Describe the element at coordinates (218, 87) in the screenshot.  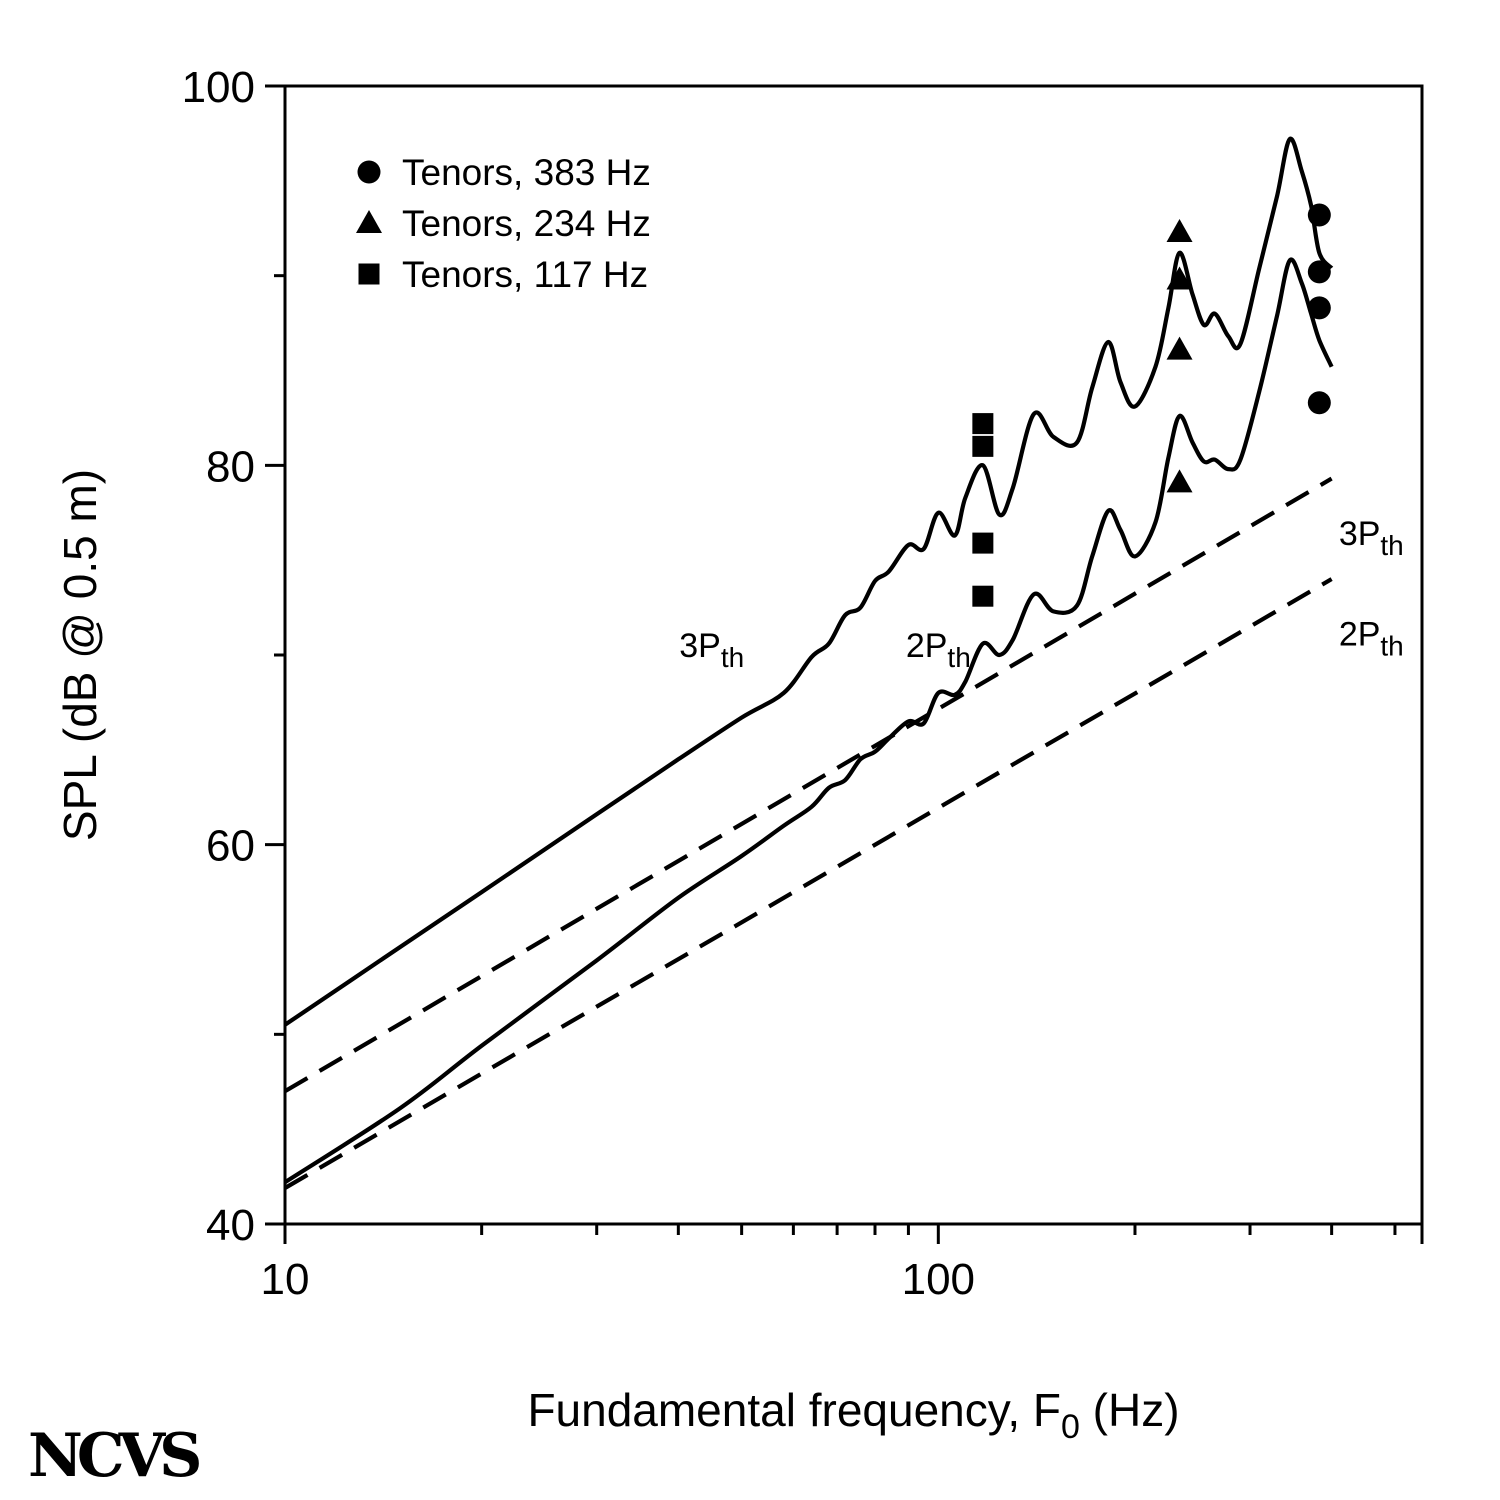
I see `y-tick-label: 100` at that location.